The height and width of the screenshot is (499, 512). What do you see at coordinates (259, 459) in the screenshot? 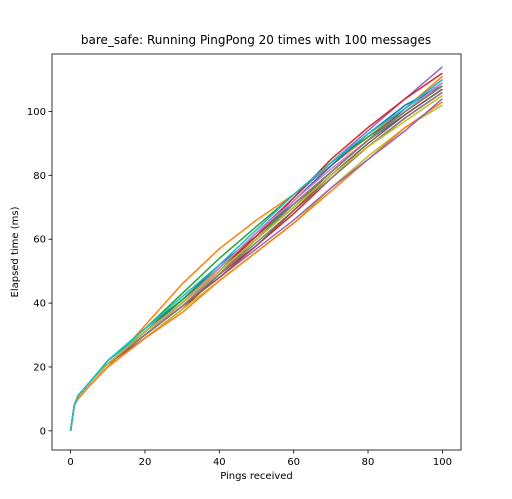
I see `x-axis: 0 20 40 60 80 100` at bounding box center [259, 459].